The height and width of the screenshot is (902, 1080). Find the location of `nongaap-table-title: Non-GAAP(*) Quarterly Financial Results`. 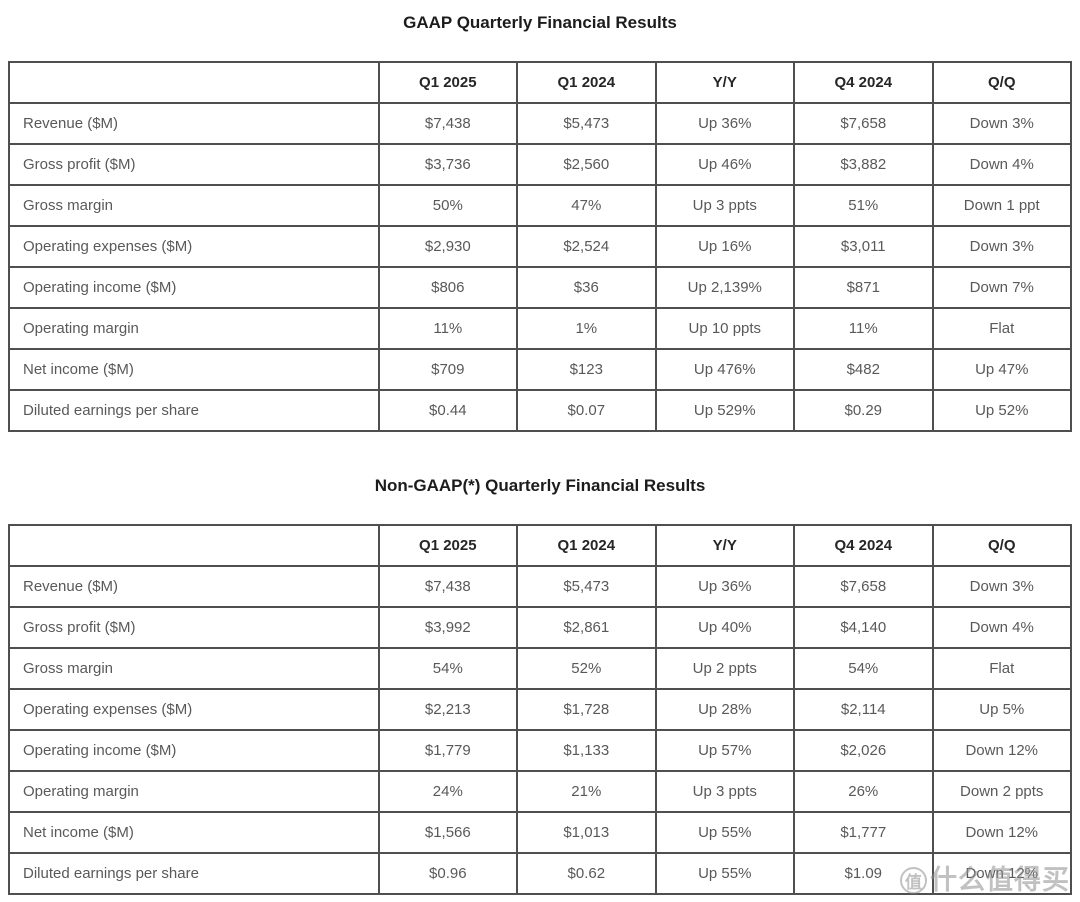

nongaap-table-title: Non-GAAP(*) Quarterly Financial Results is located at coordinates (540, 485).